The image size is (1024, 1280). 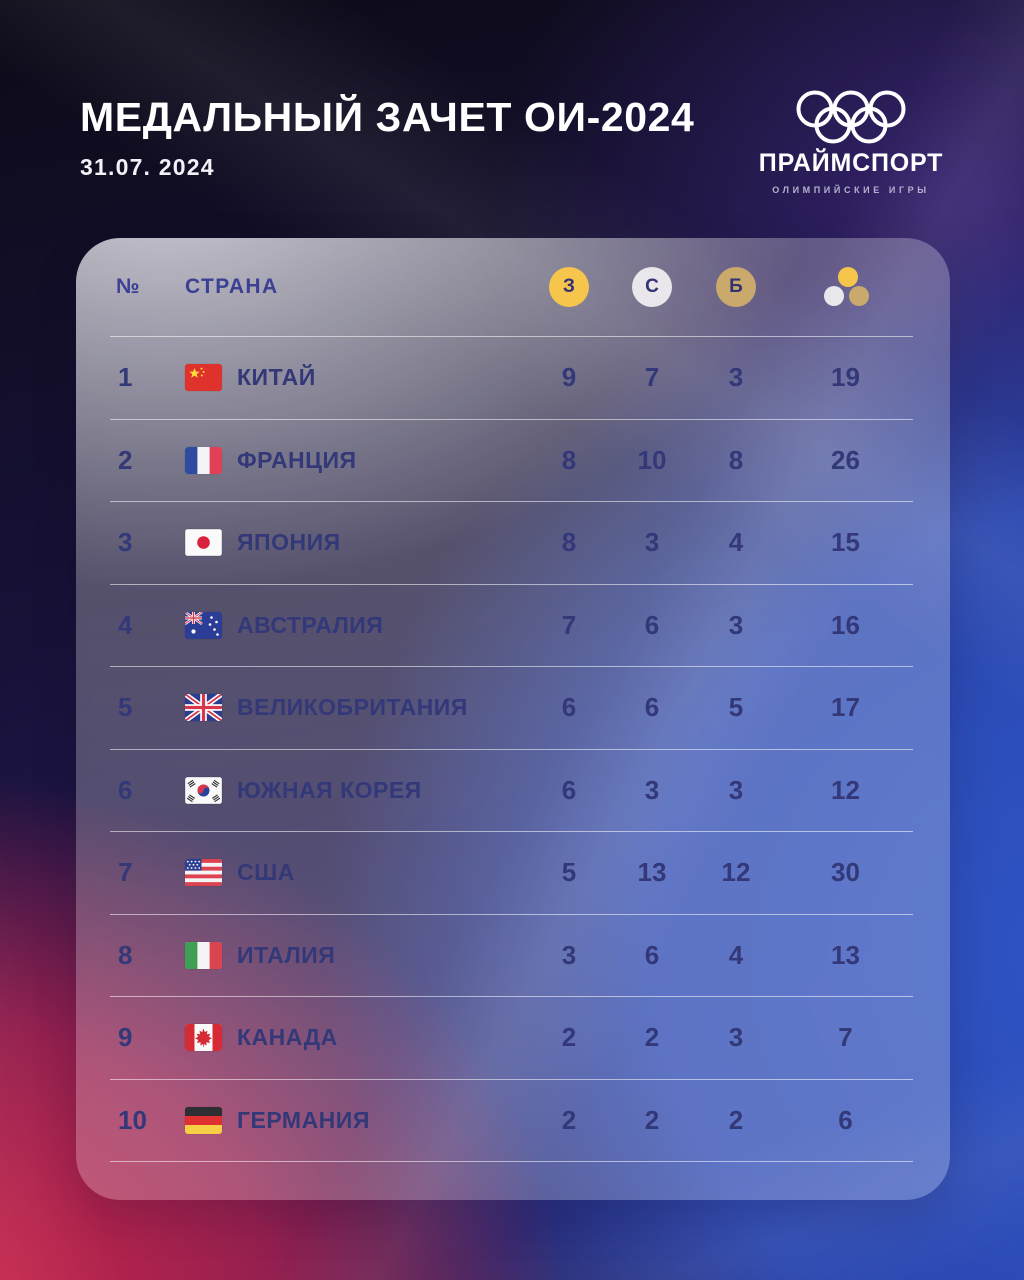 I want to click on total-count: 13, so click(x=845, y=954).